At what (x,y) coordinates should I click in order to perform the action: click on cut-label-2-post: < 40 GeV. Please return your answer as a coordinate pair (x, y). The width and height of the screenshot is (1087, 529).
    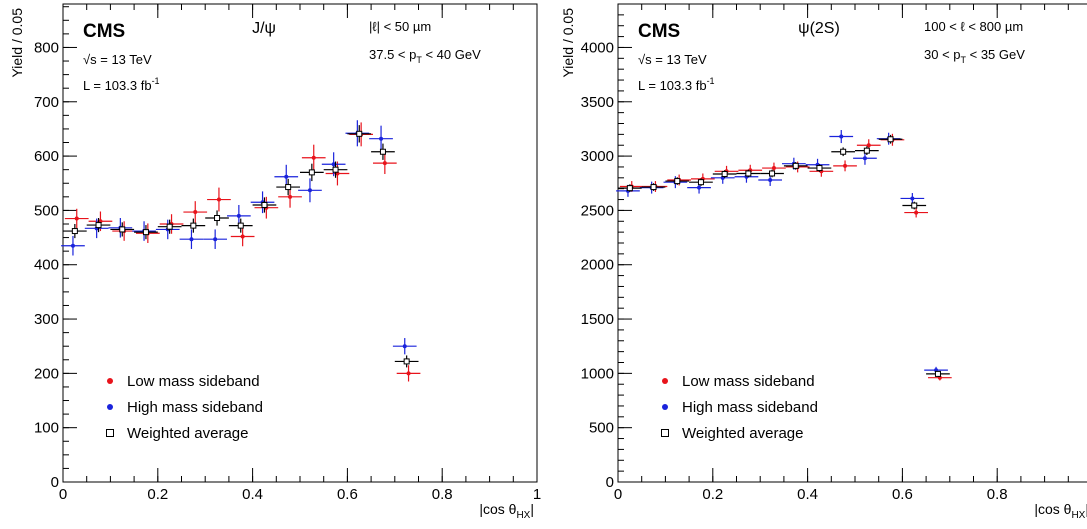
    Looking at the image, I should click on (451, 54).